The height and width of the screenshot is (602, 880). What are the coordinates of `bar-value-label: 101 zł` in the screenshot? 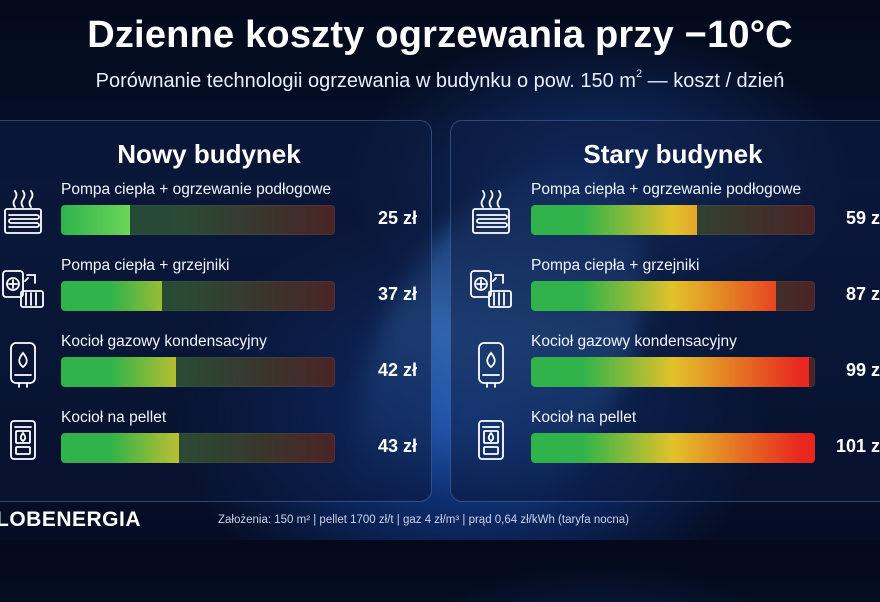 It's located at (857, 446).